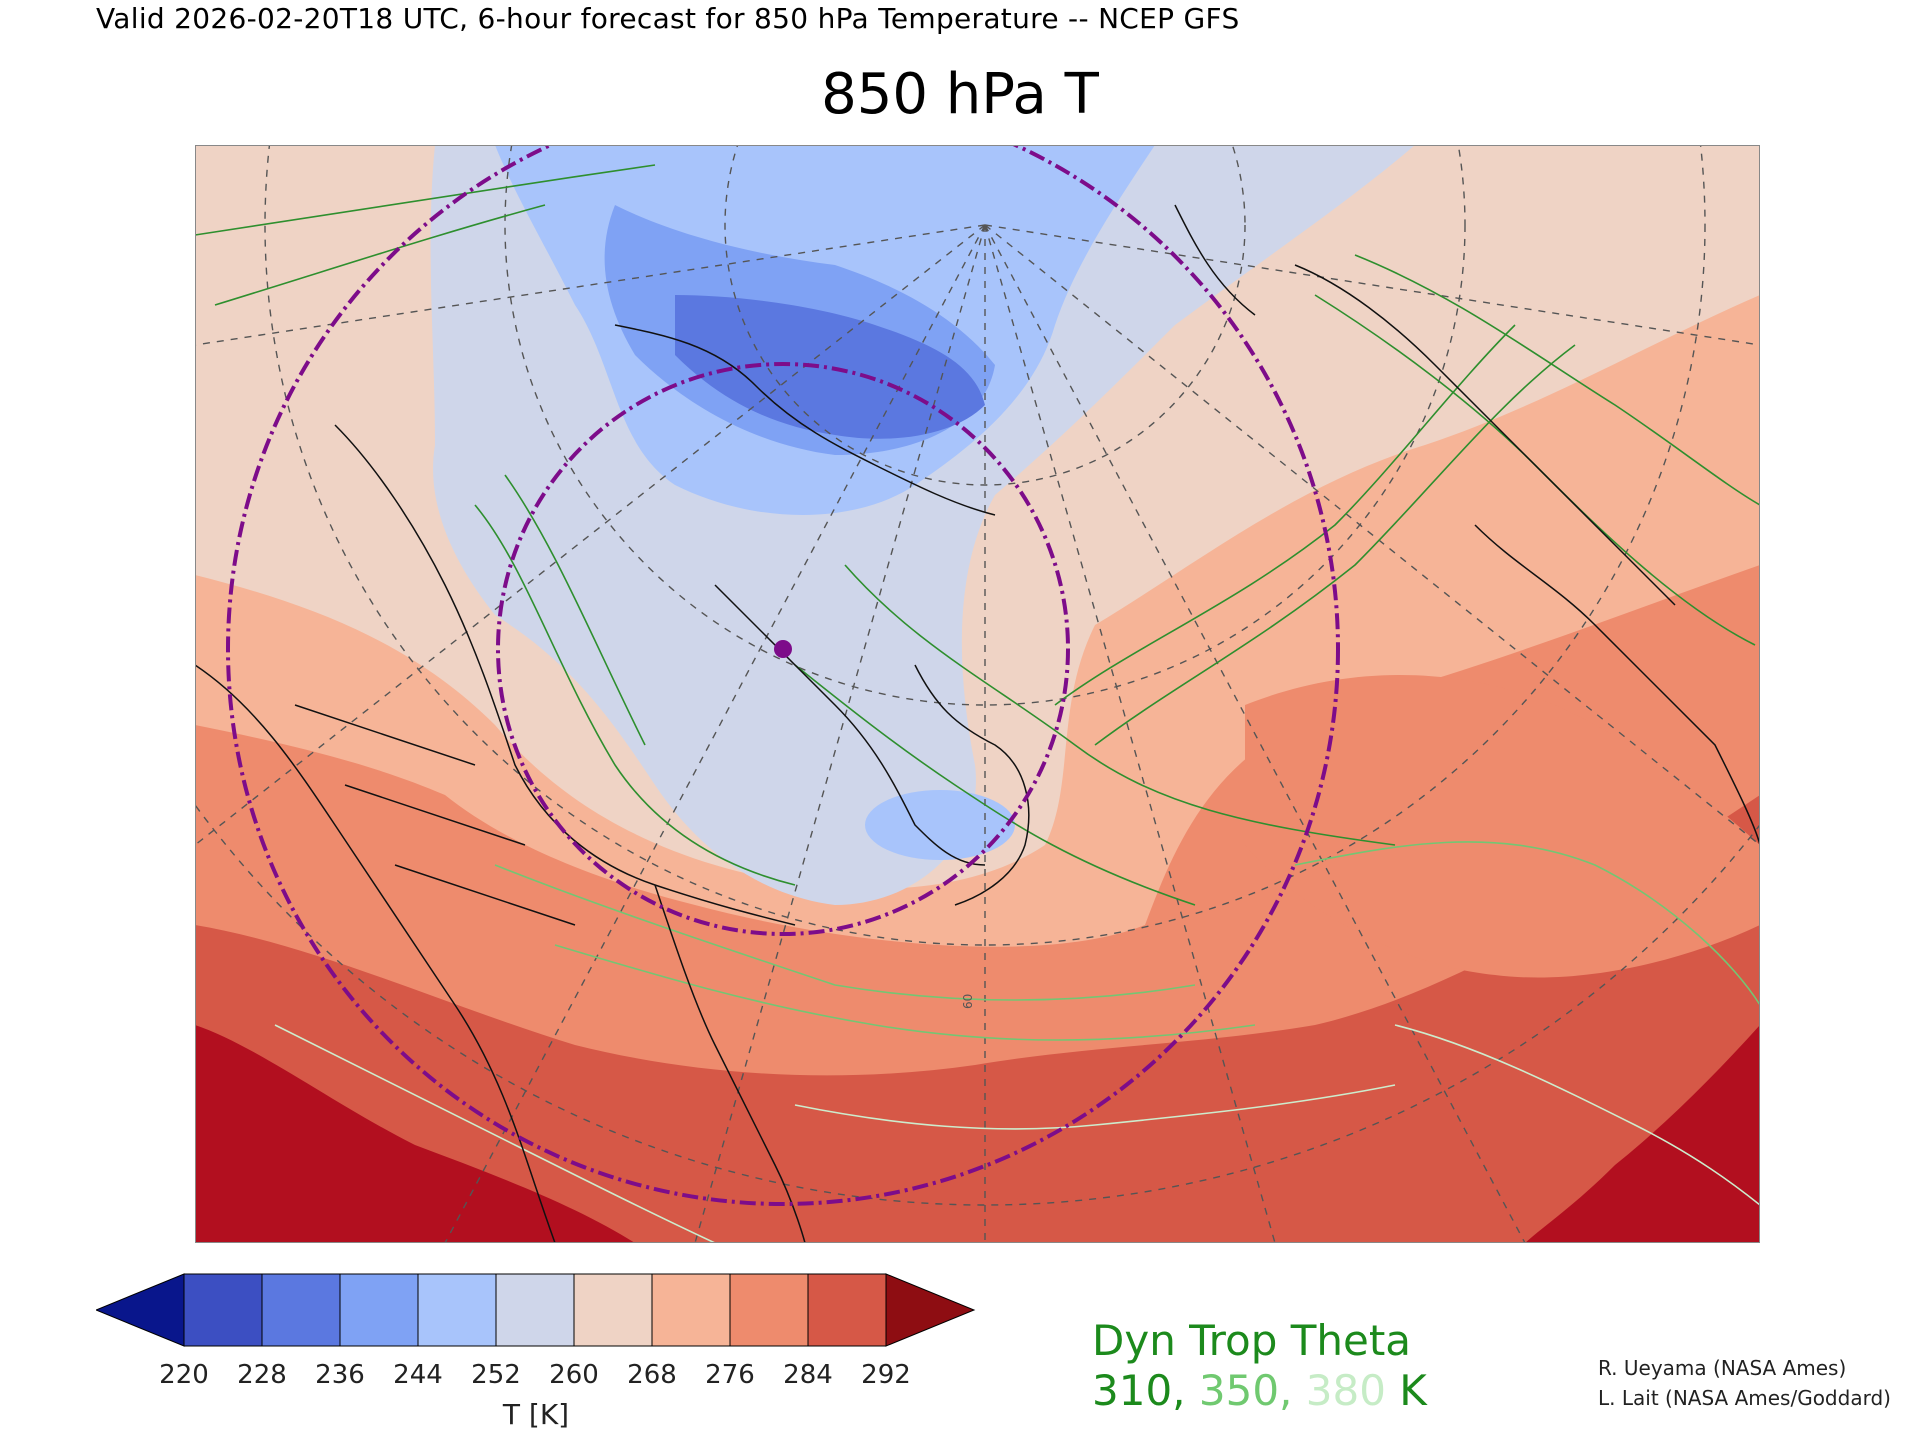 This screenshot has height=1440, width=1920. I want to click on colorbar-tick-label: 292, so click(886, 1375).